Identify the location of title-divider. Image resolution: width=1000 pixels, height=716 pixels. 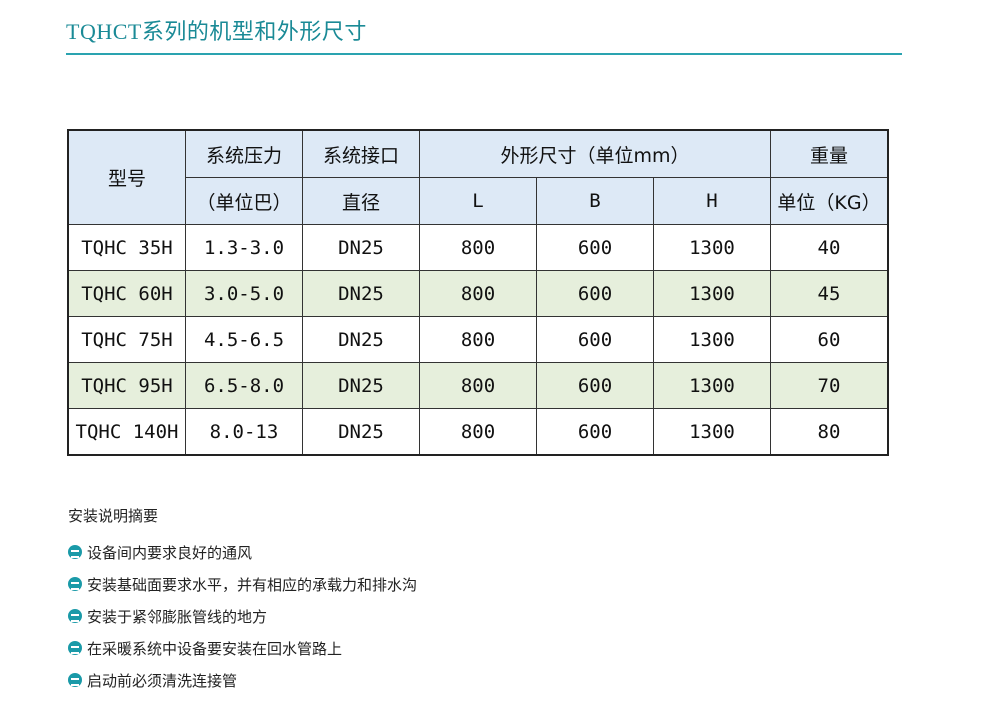
(484, 54).